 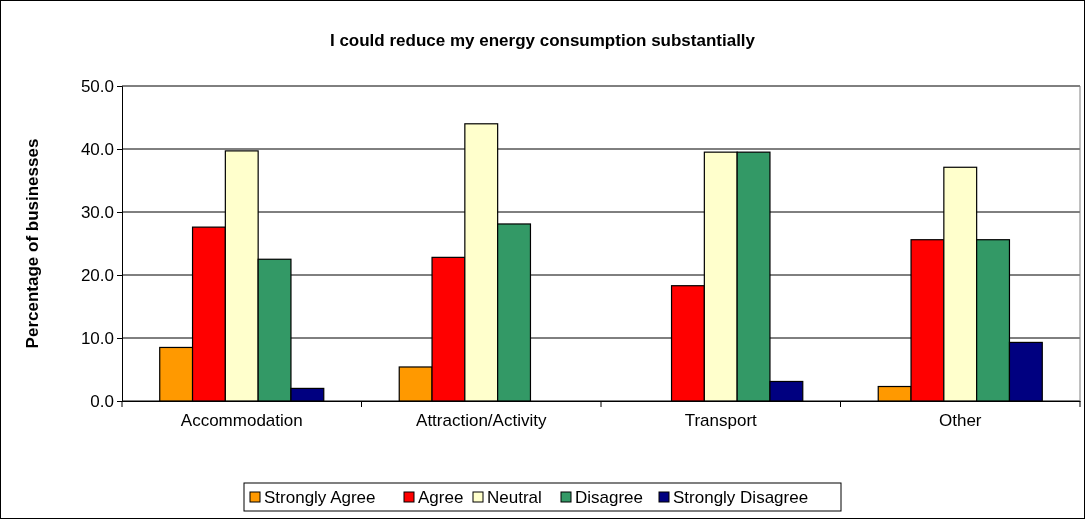 I want to click on y-axis-title: Percentage of businesses, so click(x=32, y=243).